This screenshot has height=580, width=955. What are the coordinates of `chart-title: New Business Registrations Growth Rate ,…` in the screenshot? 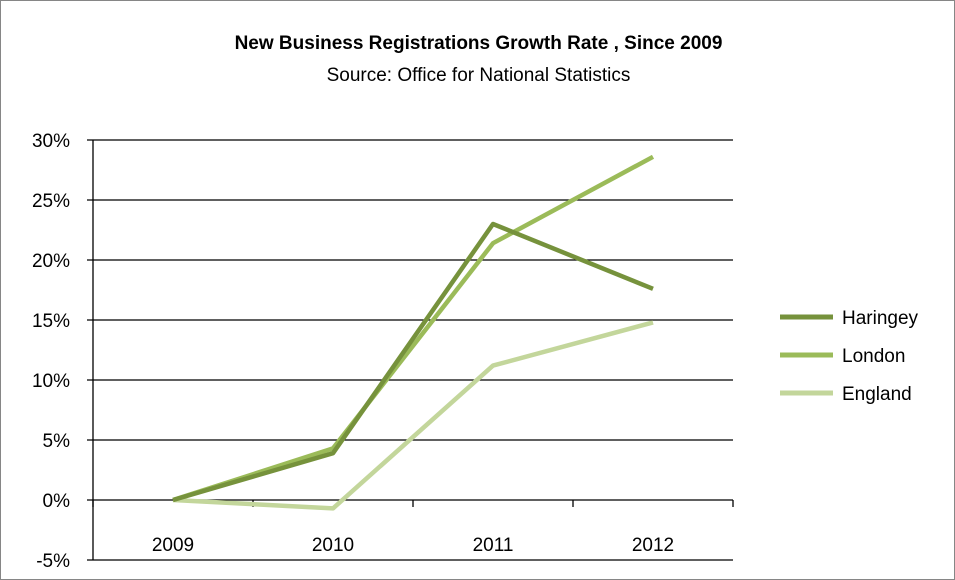 It's located at (478, 43).